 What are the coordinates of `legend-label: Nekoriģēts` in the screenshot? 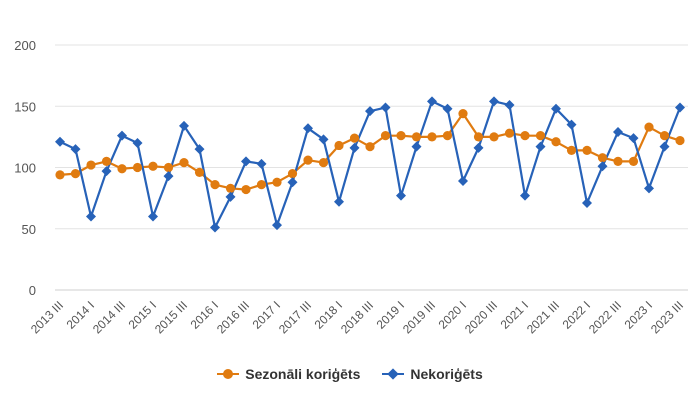 It's located at (446, 374).